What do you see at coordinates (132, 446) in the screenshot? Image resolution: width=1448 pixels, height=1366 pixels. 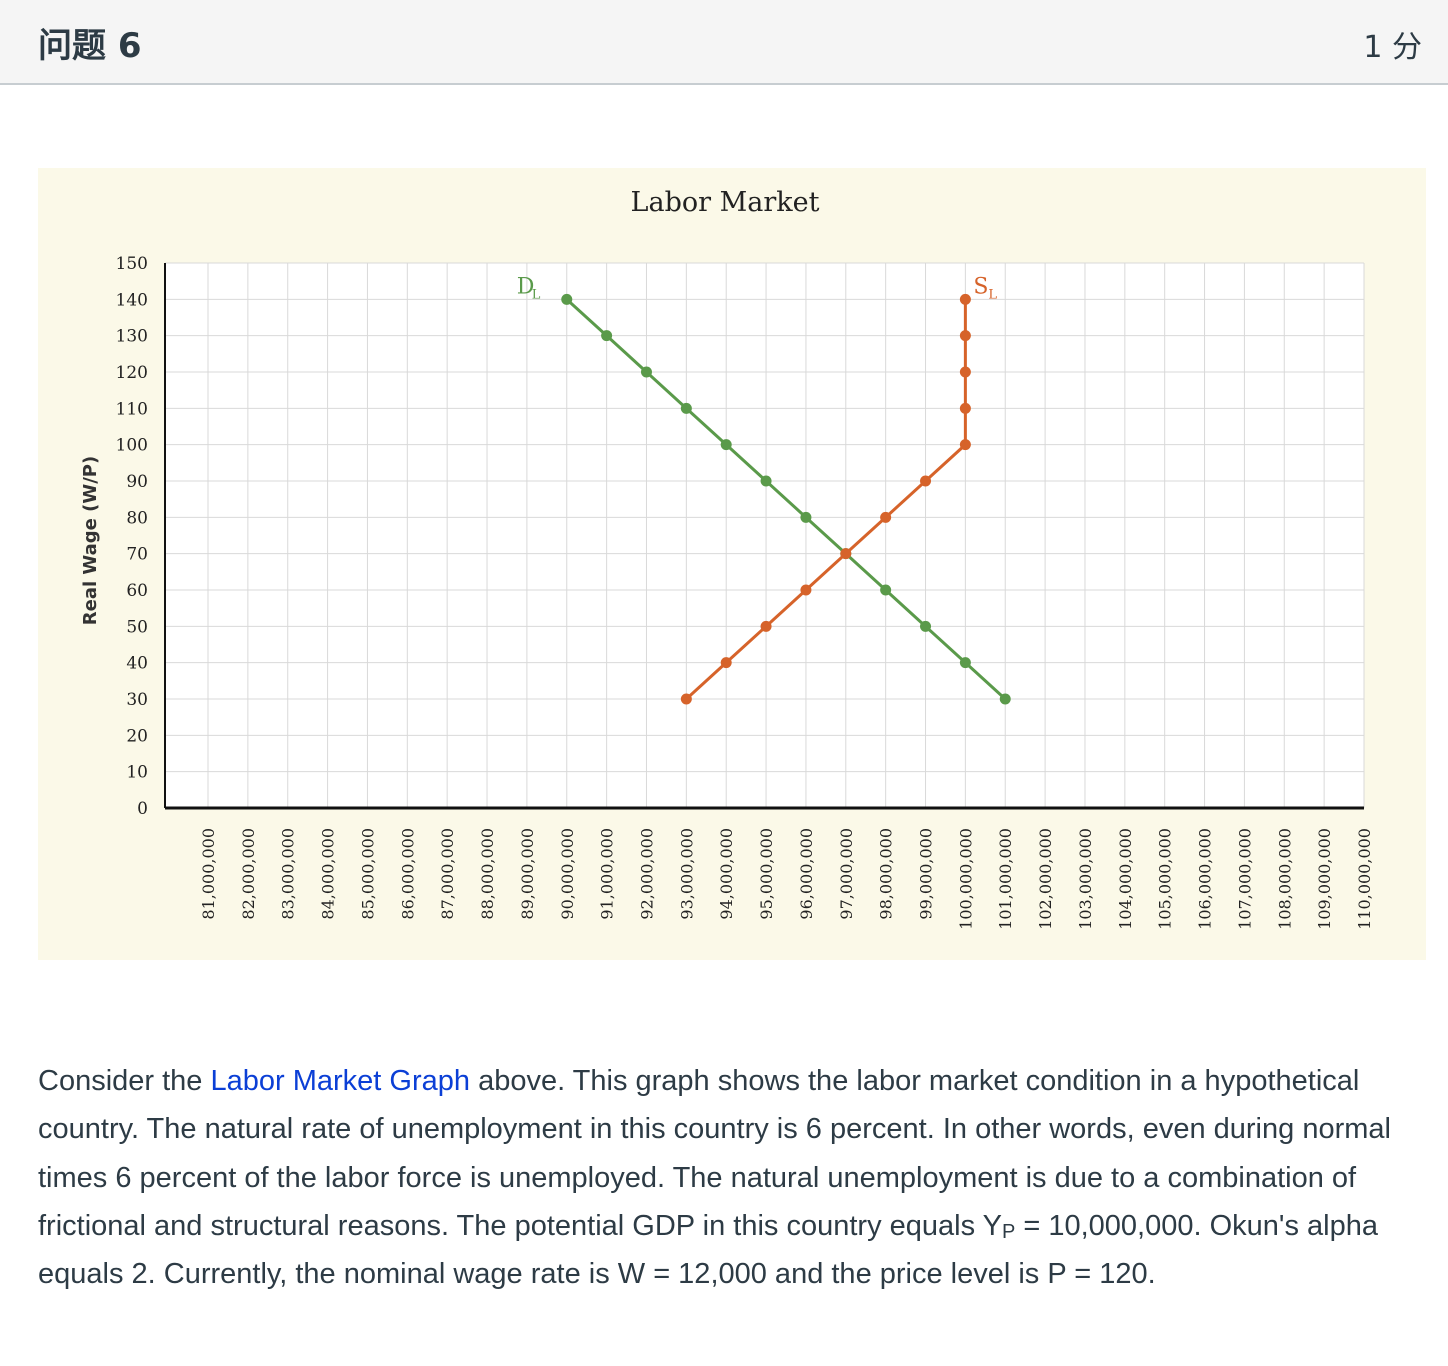 I see `y-tick-label: 100` at bounding box center [132, 446].